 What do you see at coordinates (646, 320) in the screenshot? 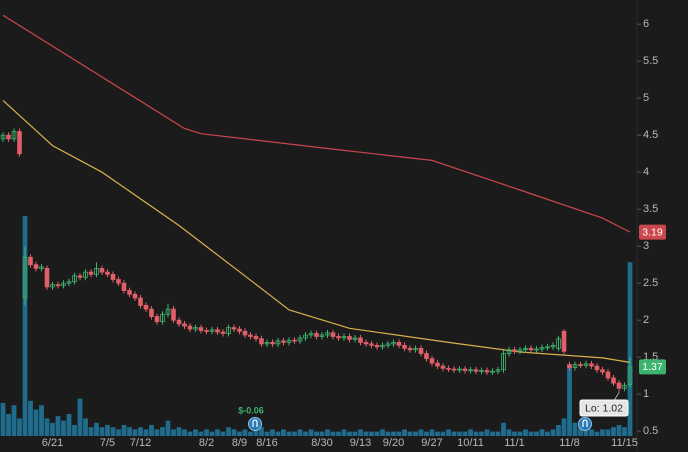
I see `y-tick-label: 2` at bounding box center [646, 320].